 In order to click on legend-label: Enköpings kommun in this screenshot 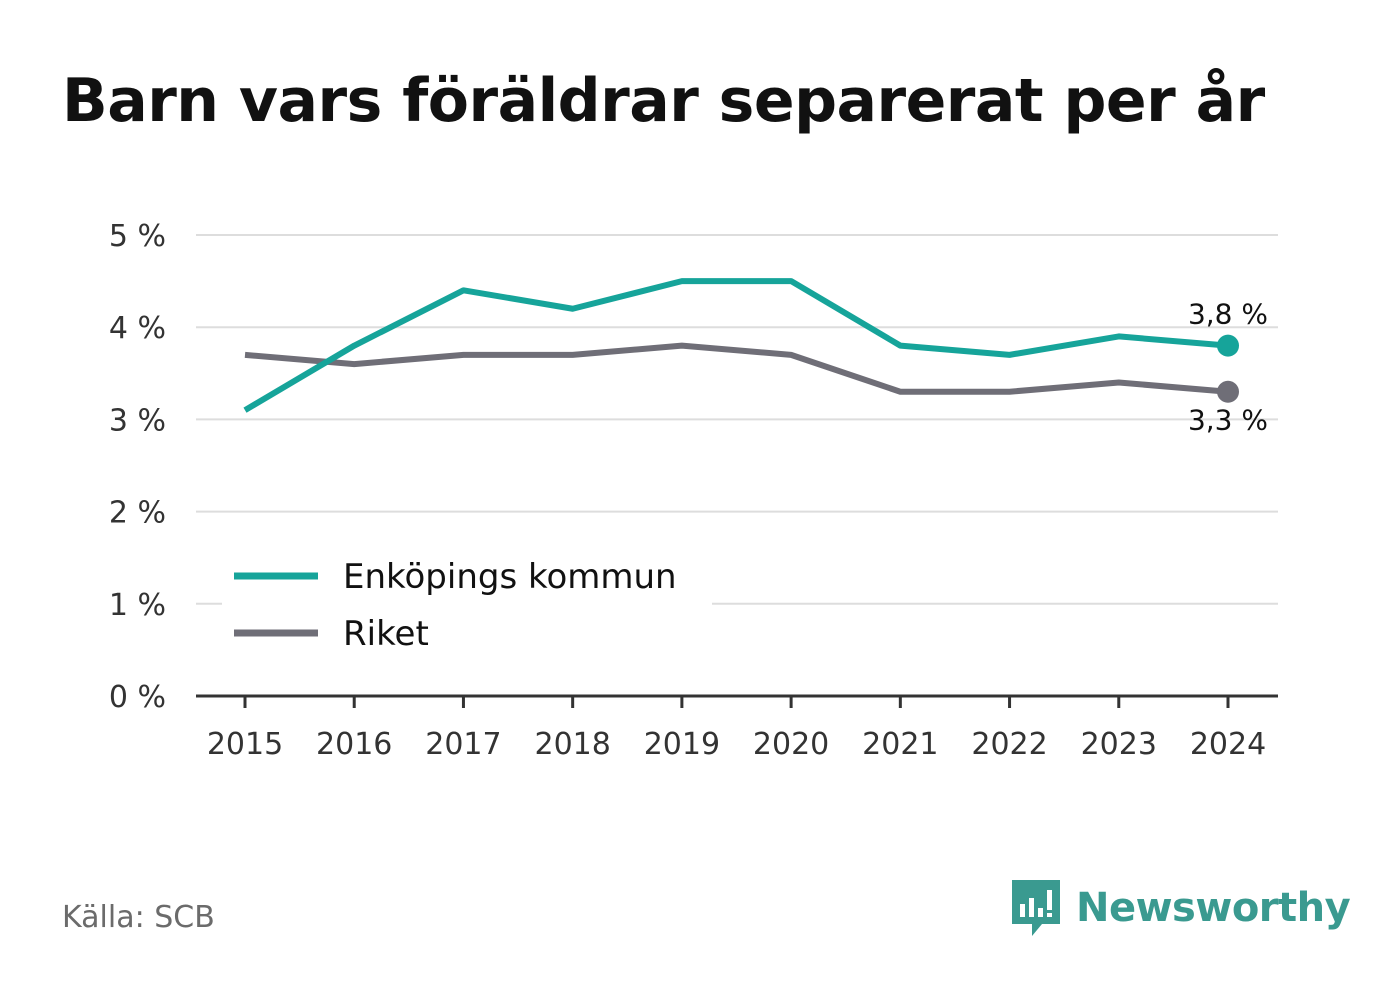, I will do `click(510, 577)`.